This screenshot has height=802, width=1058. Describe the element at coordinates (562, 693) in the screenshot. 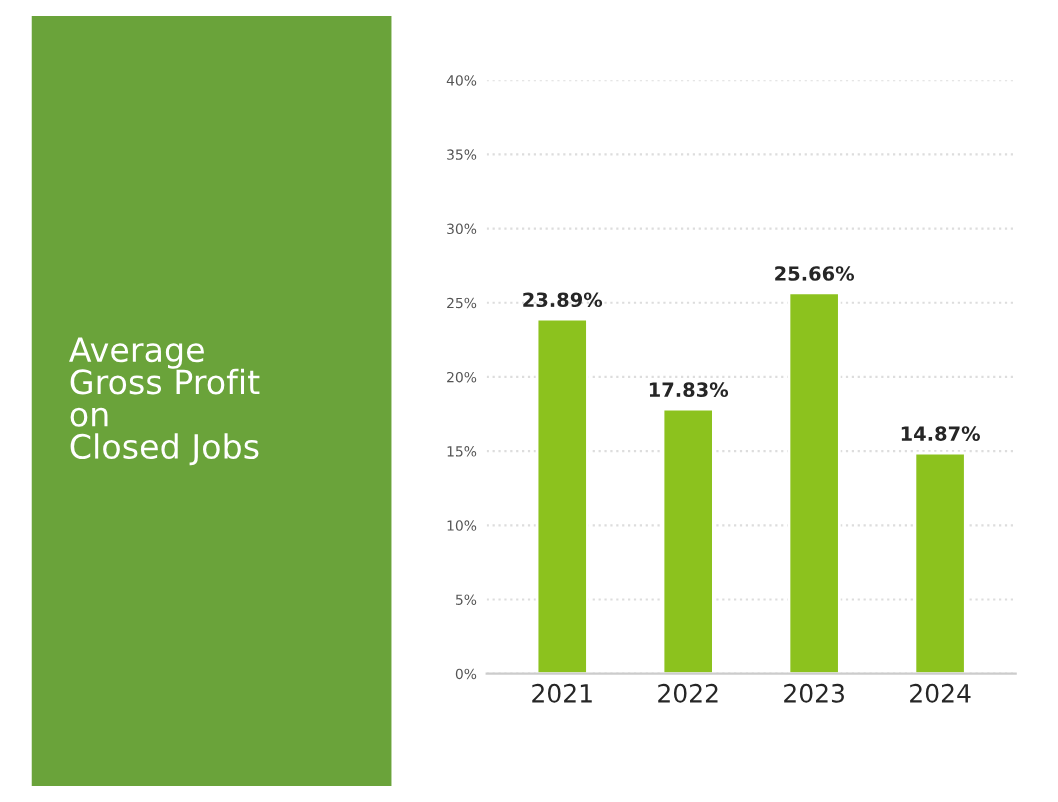

I see `x-tick-label: 2021` at that location.